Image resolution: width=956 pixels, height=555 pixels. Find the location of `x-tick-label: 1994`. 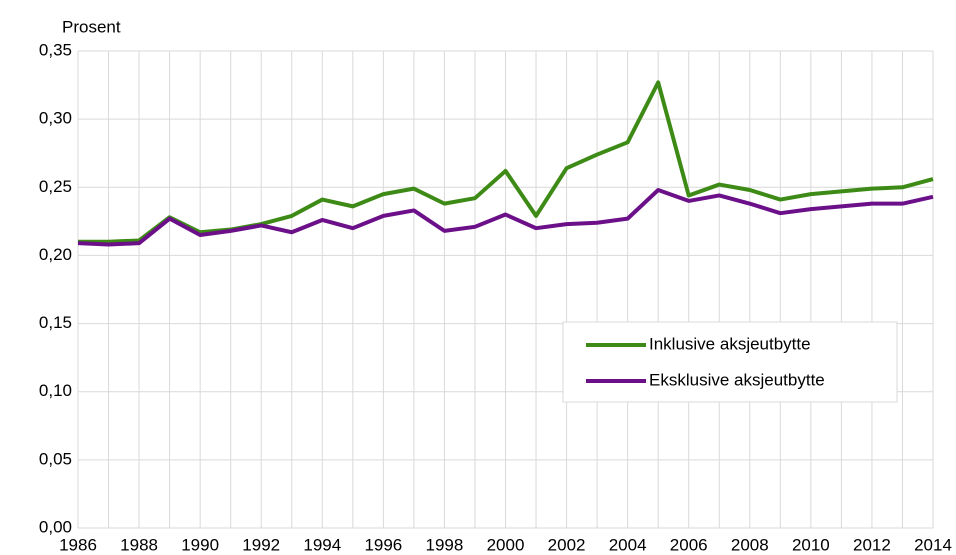

x-tick-label: 1994 is located at coordinates (322, 544).